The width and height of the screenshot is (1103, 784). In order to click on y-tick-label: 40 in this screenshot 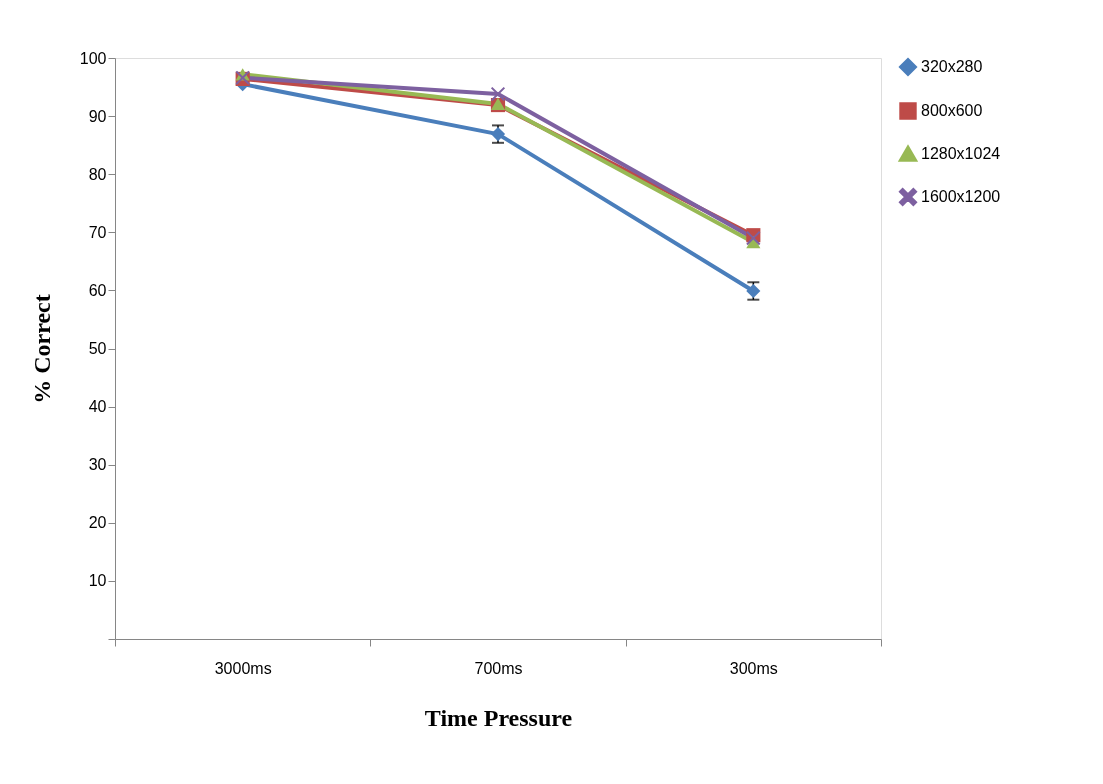, I will do `click(97, 407)`.